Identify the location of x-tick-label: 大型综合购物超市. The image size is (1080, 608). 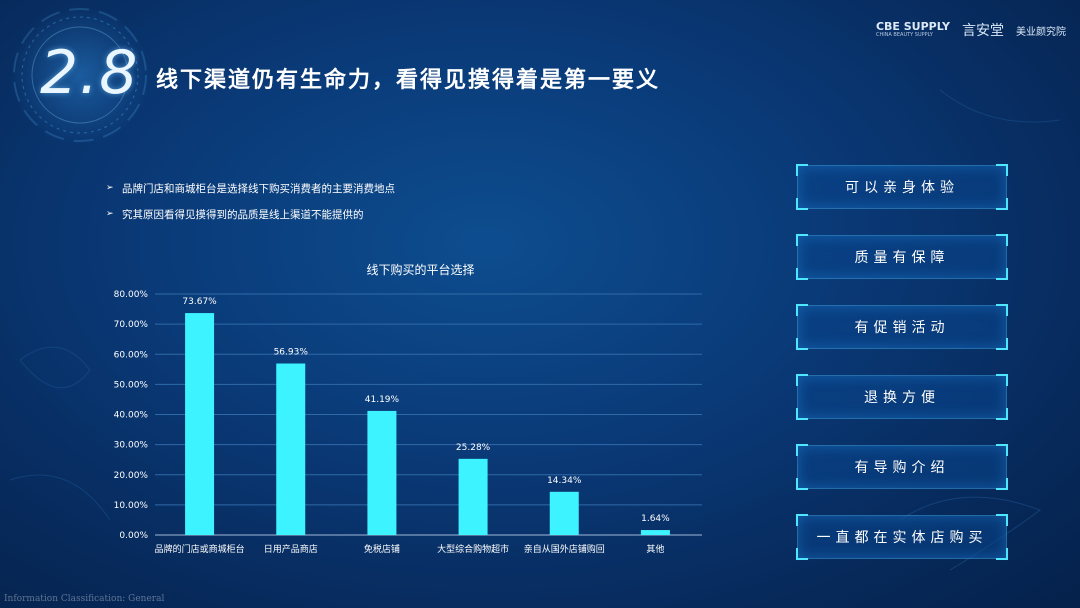
(473, 549).